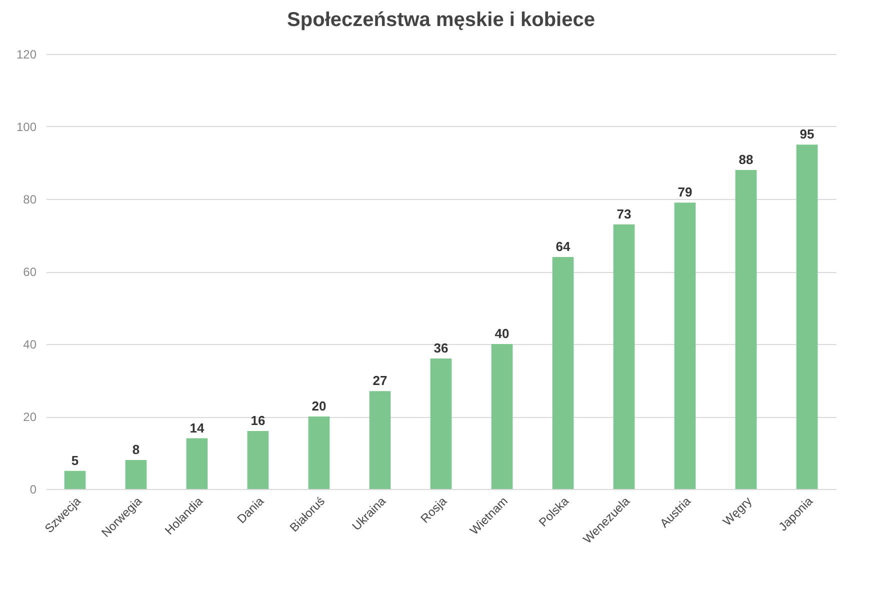 This screenshot has height=589, width=870. Describe the element at coordinates (380, 380) in the screenshot. I see `data-label: 27` at that location.